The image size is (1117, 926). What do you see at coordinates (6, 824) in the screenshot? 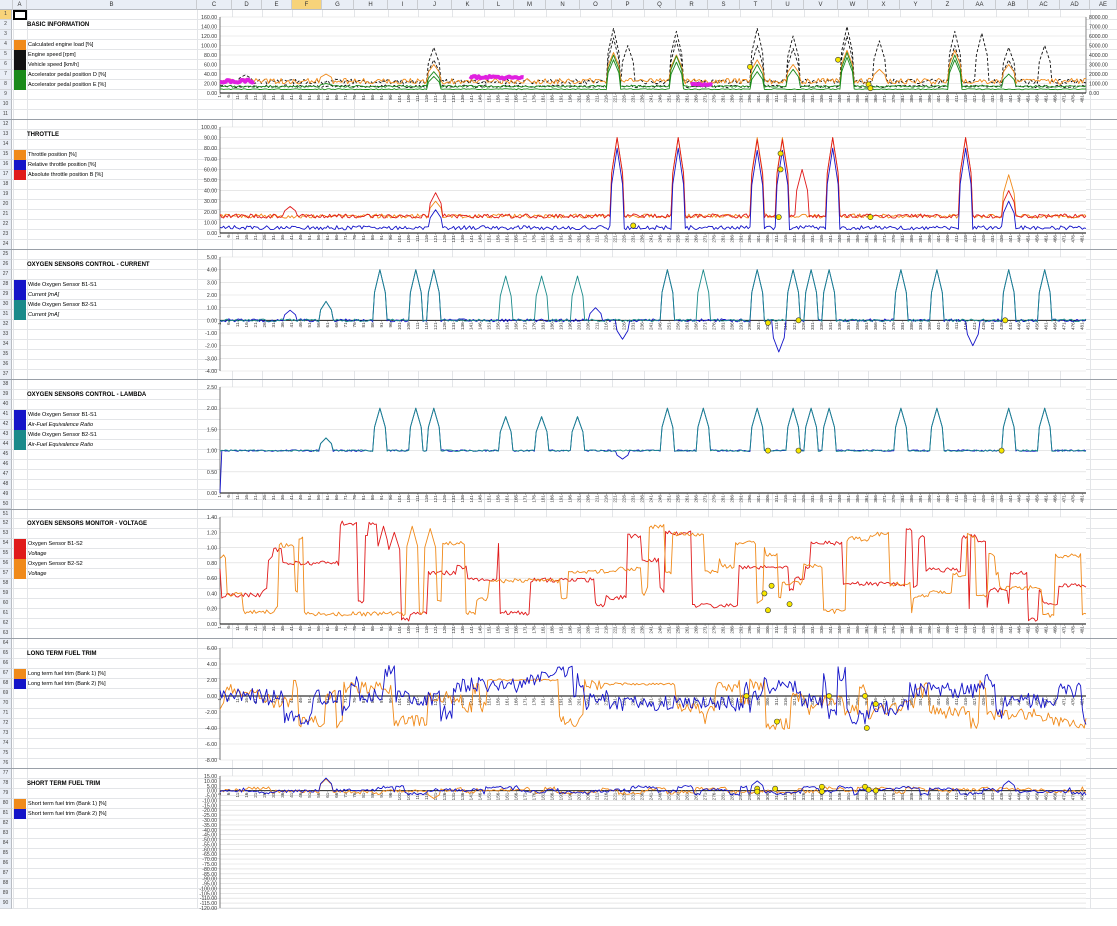
I see `row-header-82: 82` at bounding box center [6, 824].